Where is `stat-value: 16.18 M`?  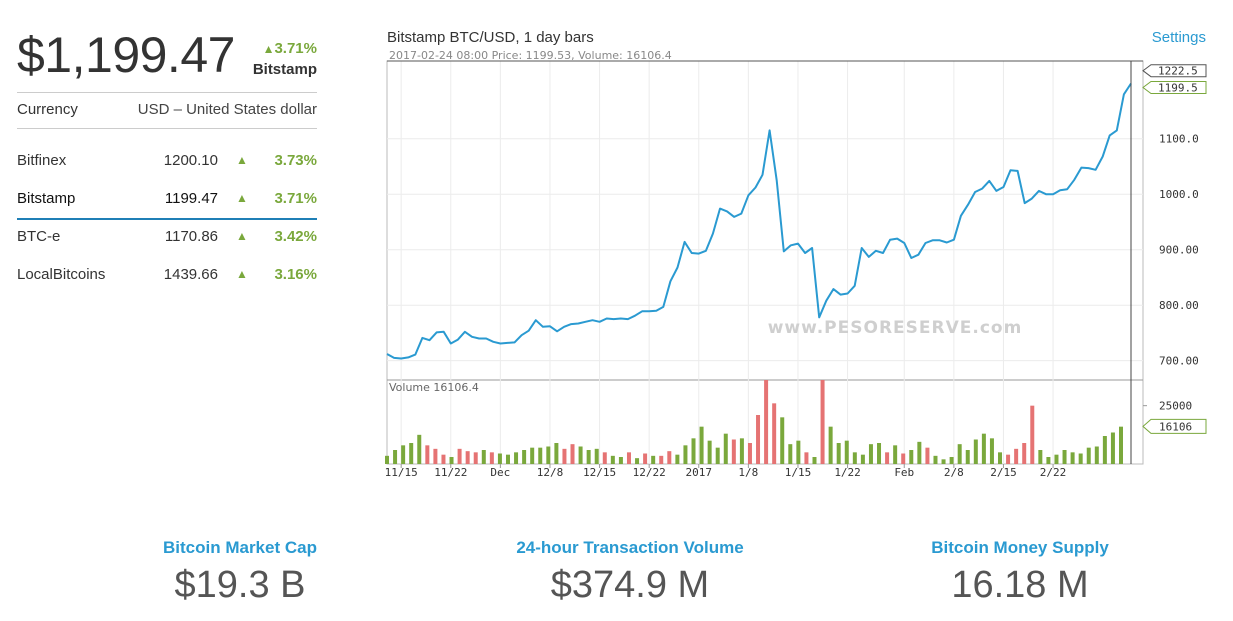
stat-value: 16.18 M is located at coordinates (1020, 585).